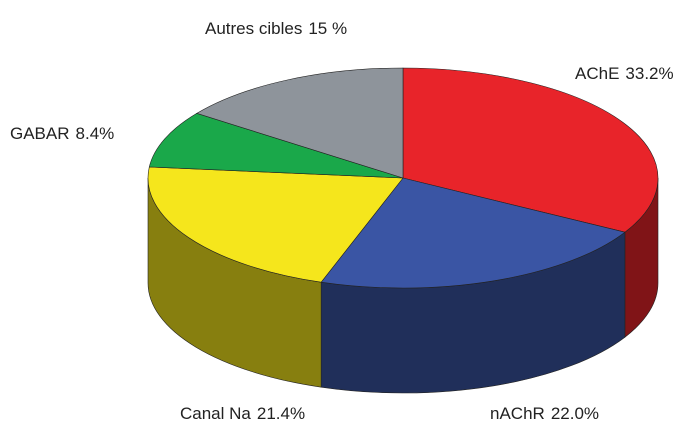 Image resolution: width=695 pixels, height=432 pixels. Describe the element at coordinates (327, 28) in the screenshot. I see `slice-value: 15 %` at that location.